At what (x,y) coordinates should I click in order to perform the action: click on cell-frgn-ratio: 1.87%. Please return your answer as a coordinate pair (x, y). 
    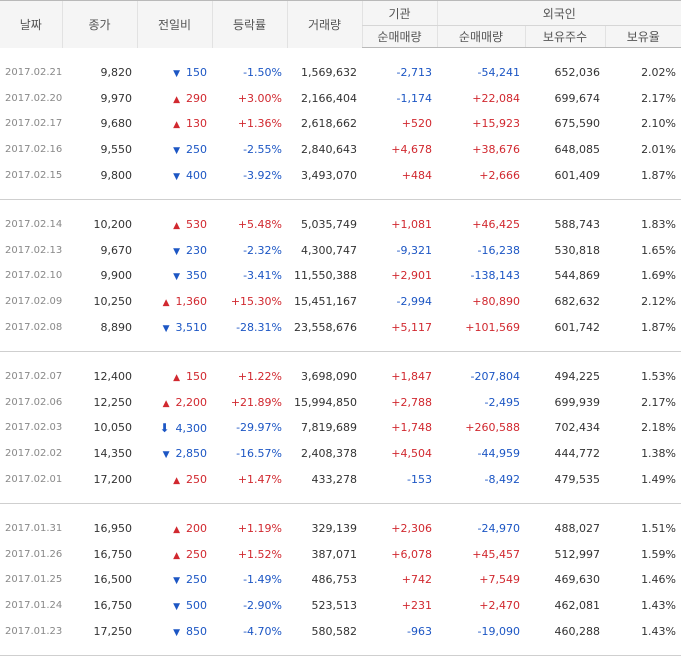
    Looking at the image, I should click on (659, 327).